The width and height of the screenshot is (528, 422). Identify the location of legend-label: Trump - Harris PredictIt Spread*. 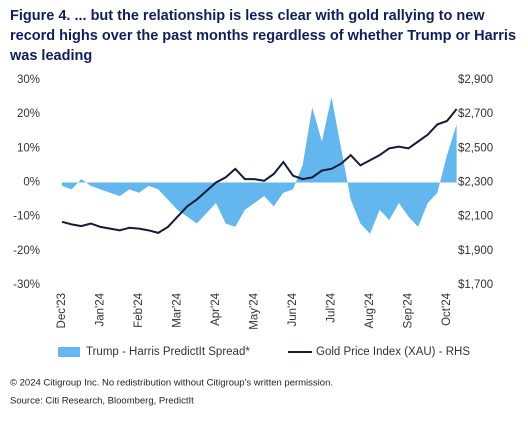
(168, 352).